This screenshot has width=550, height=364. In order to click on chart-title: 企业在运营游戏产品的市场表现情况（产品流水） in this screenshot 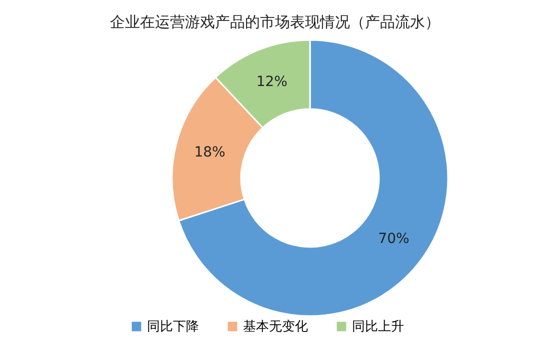, I will do `click(275, 22)`.